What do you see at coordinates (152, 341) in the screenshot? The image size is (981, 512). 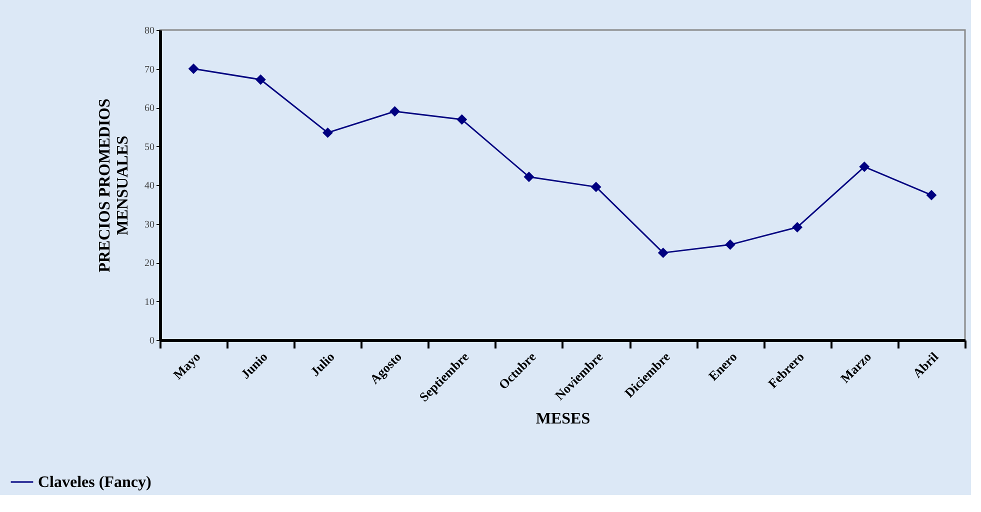 I see `y-tick-label: 0` at bounding box center [152, 341].